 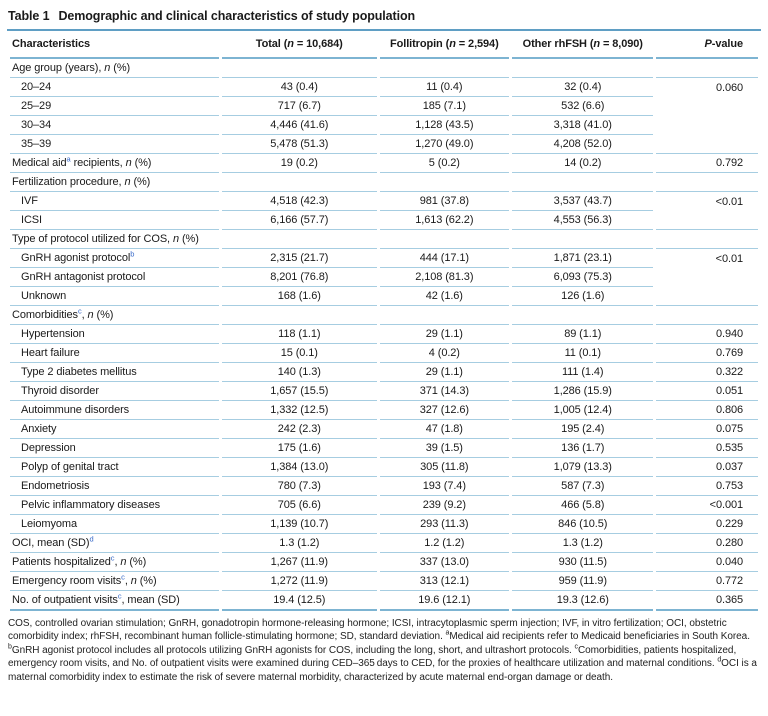 What do you see at coordinates (384, 429) in the screenshot?
I see `table-row: Anxiety 242 (2.3) 47 (1.8) 195 (2.4) 0.075` at bounding box center [384, 429].